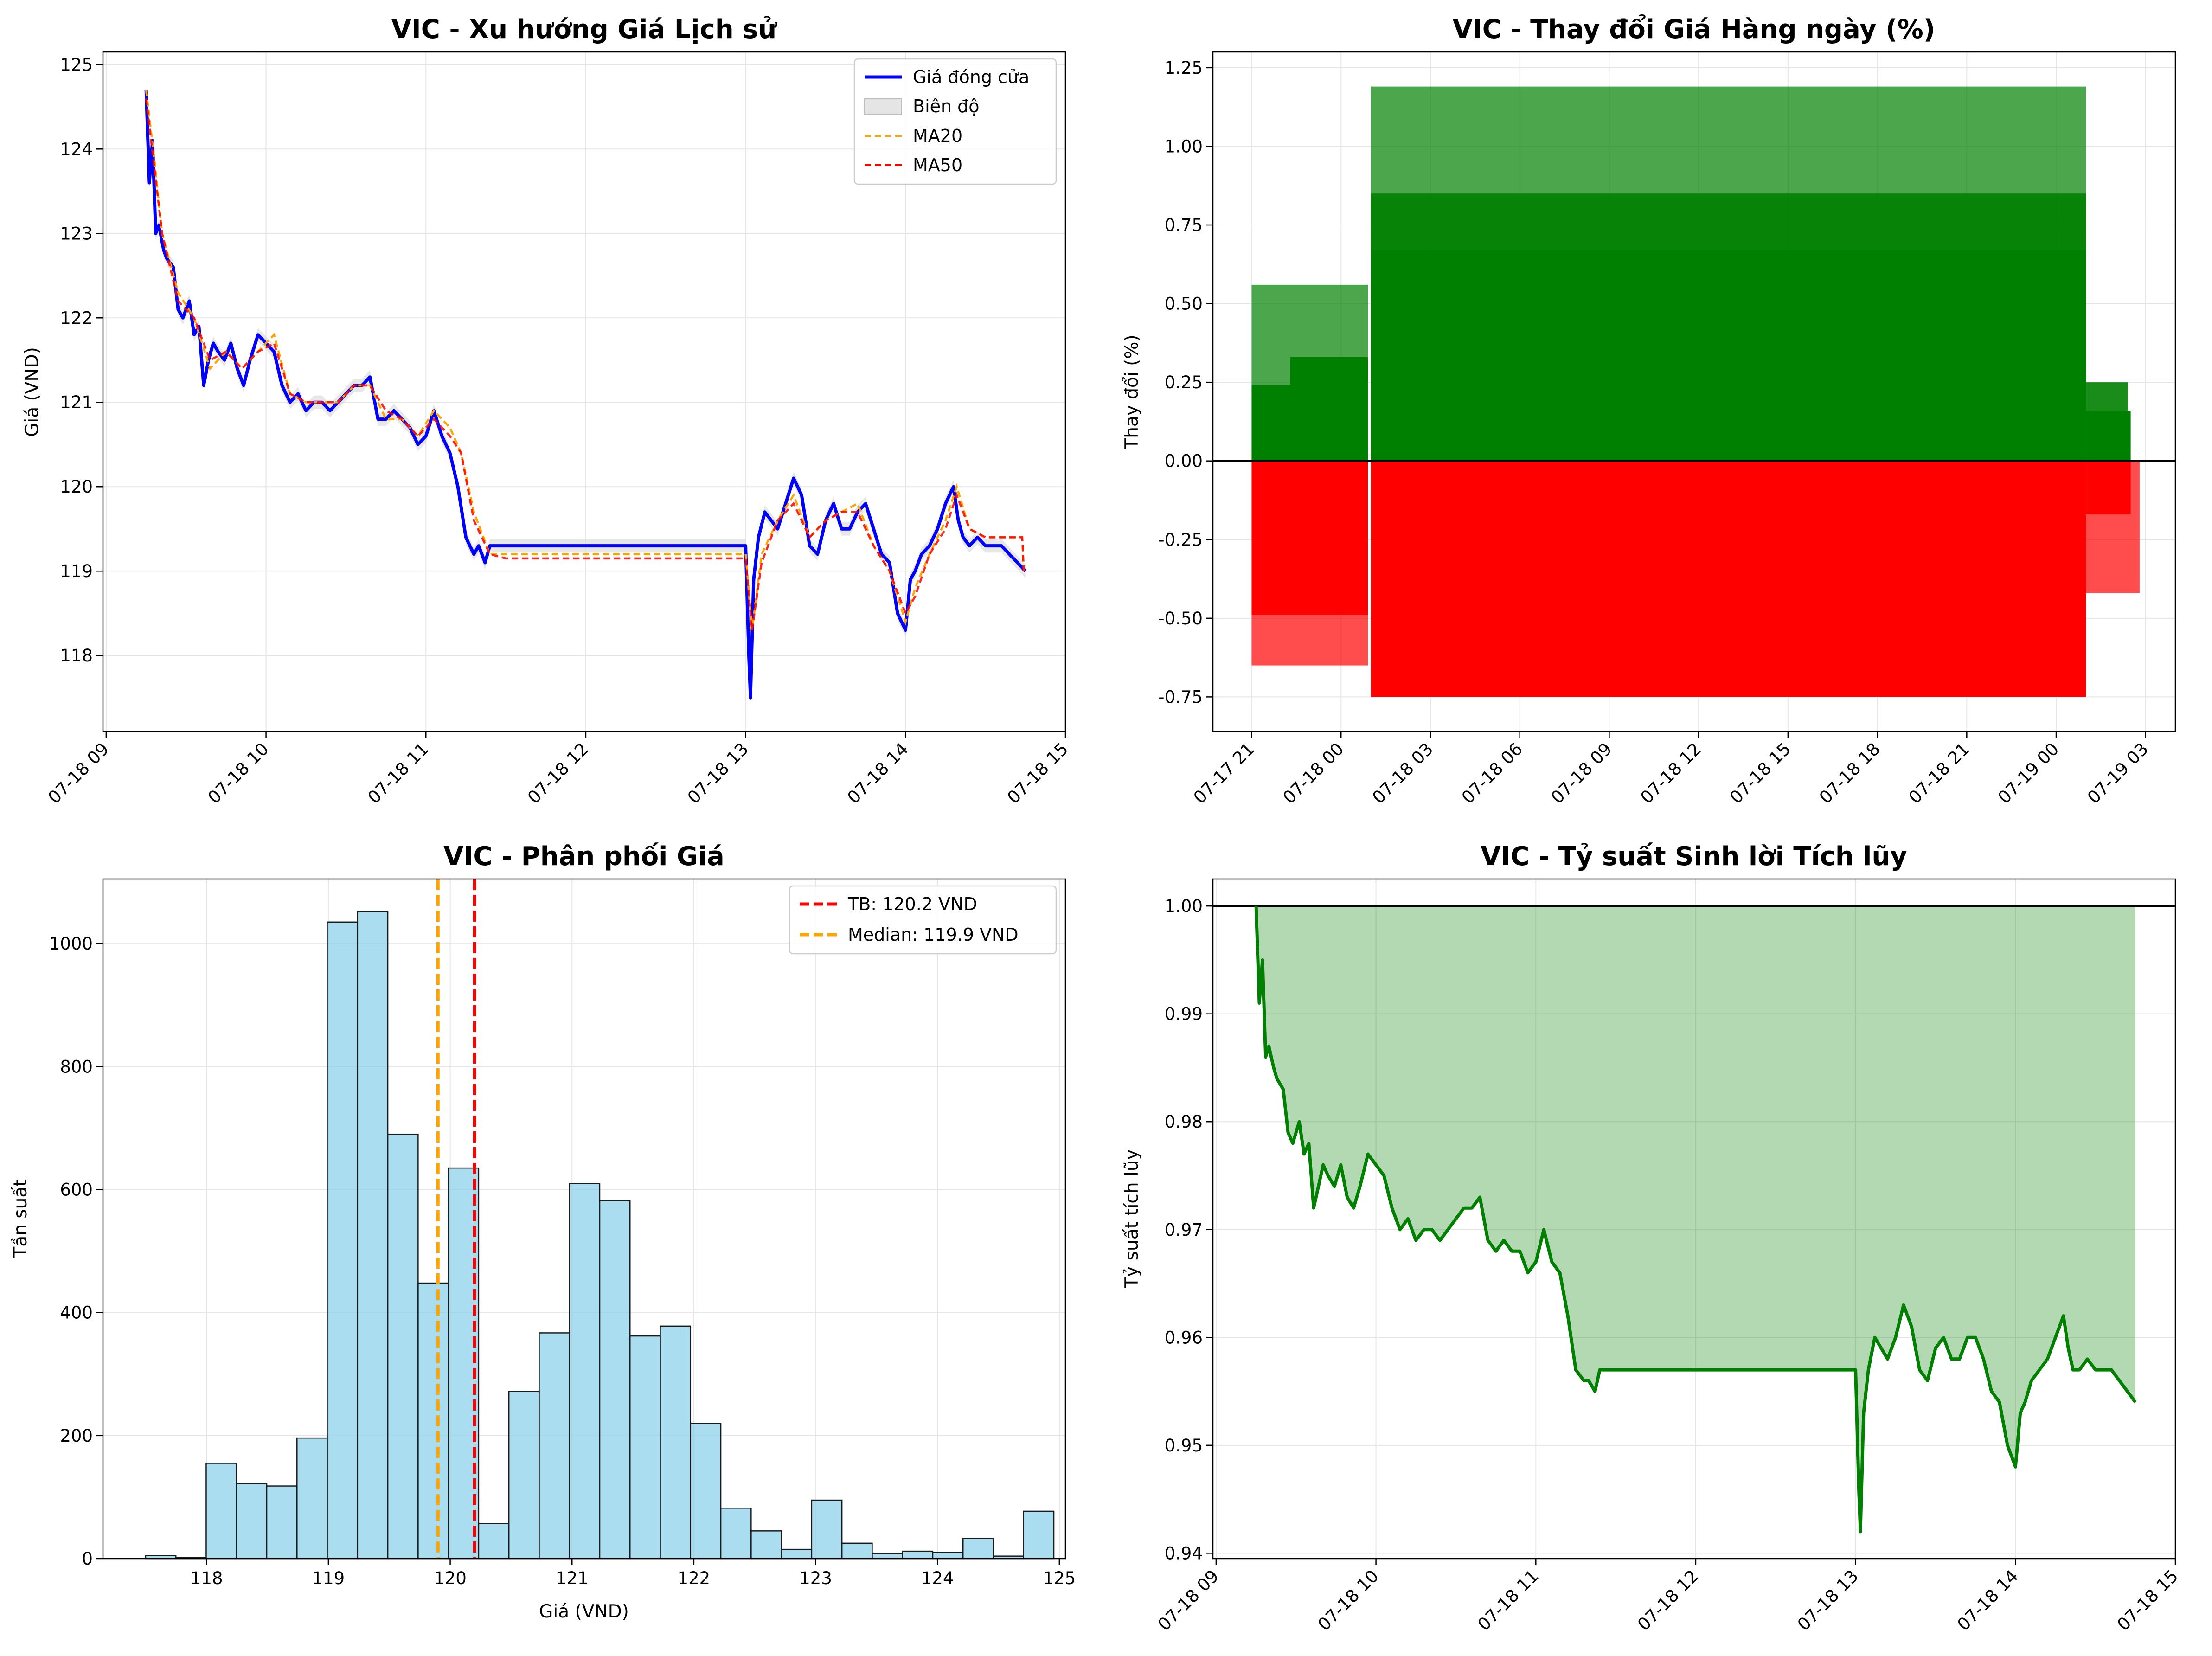  Describe the element at coordinates (76, 487) in the screenshot. I see `y-tick-label: 120` at that location.